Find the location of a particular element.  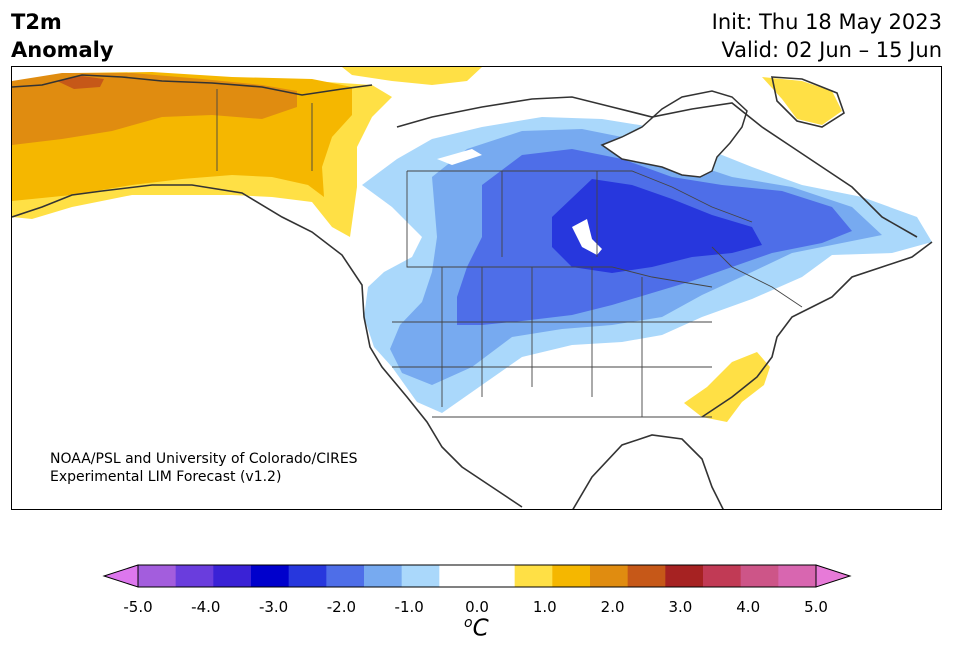

colorbar-frame is located at coordinates (477, 576).